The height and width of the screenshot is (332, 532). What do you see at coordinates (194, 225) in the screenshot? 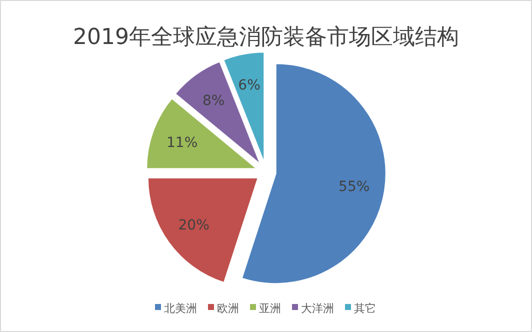
I see `data-label: 20%` at bounding box center [194, 225].